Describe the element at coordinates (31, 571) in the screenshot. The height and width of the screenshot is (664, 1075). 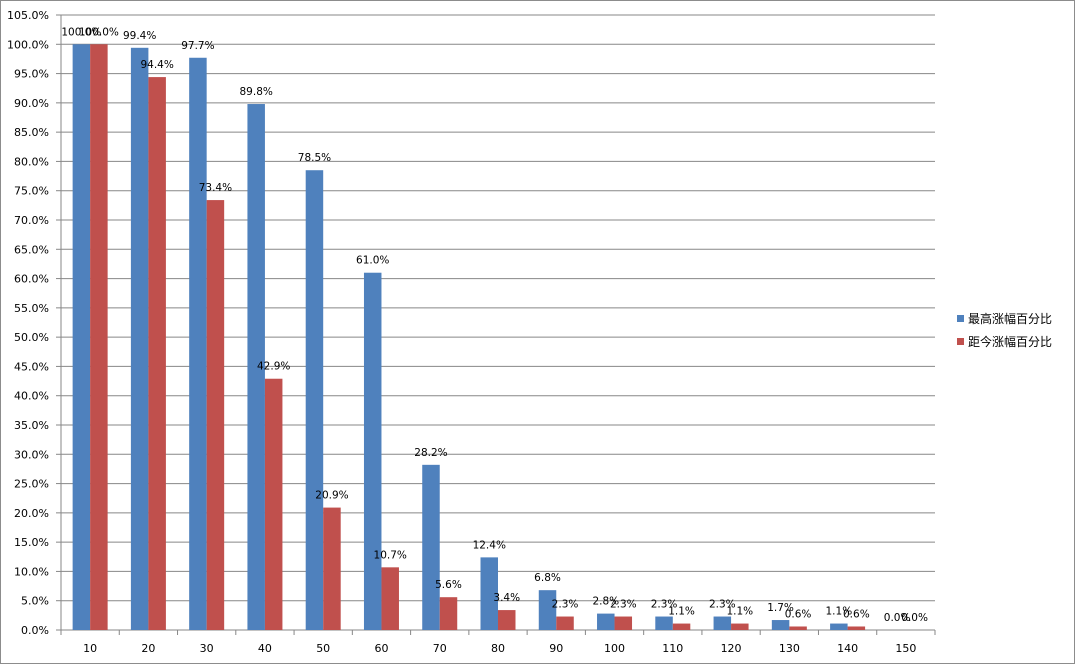
I see `y-tick-label: 10.0%` at that location.